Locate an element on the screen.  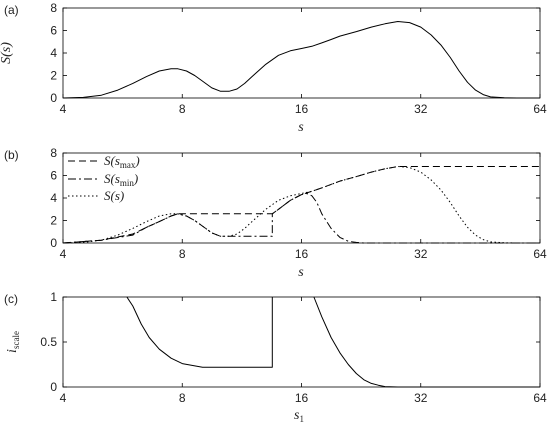
panel-b-legend: S(smax) S(smin) S(s) is located at coordinates (104, 178).